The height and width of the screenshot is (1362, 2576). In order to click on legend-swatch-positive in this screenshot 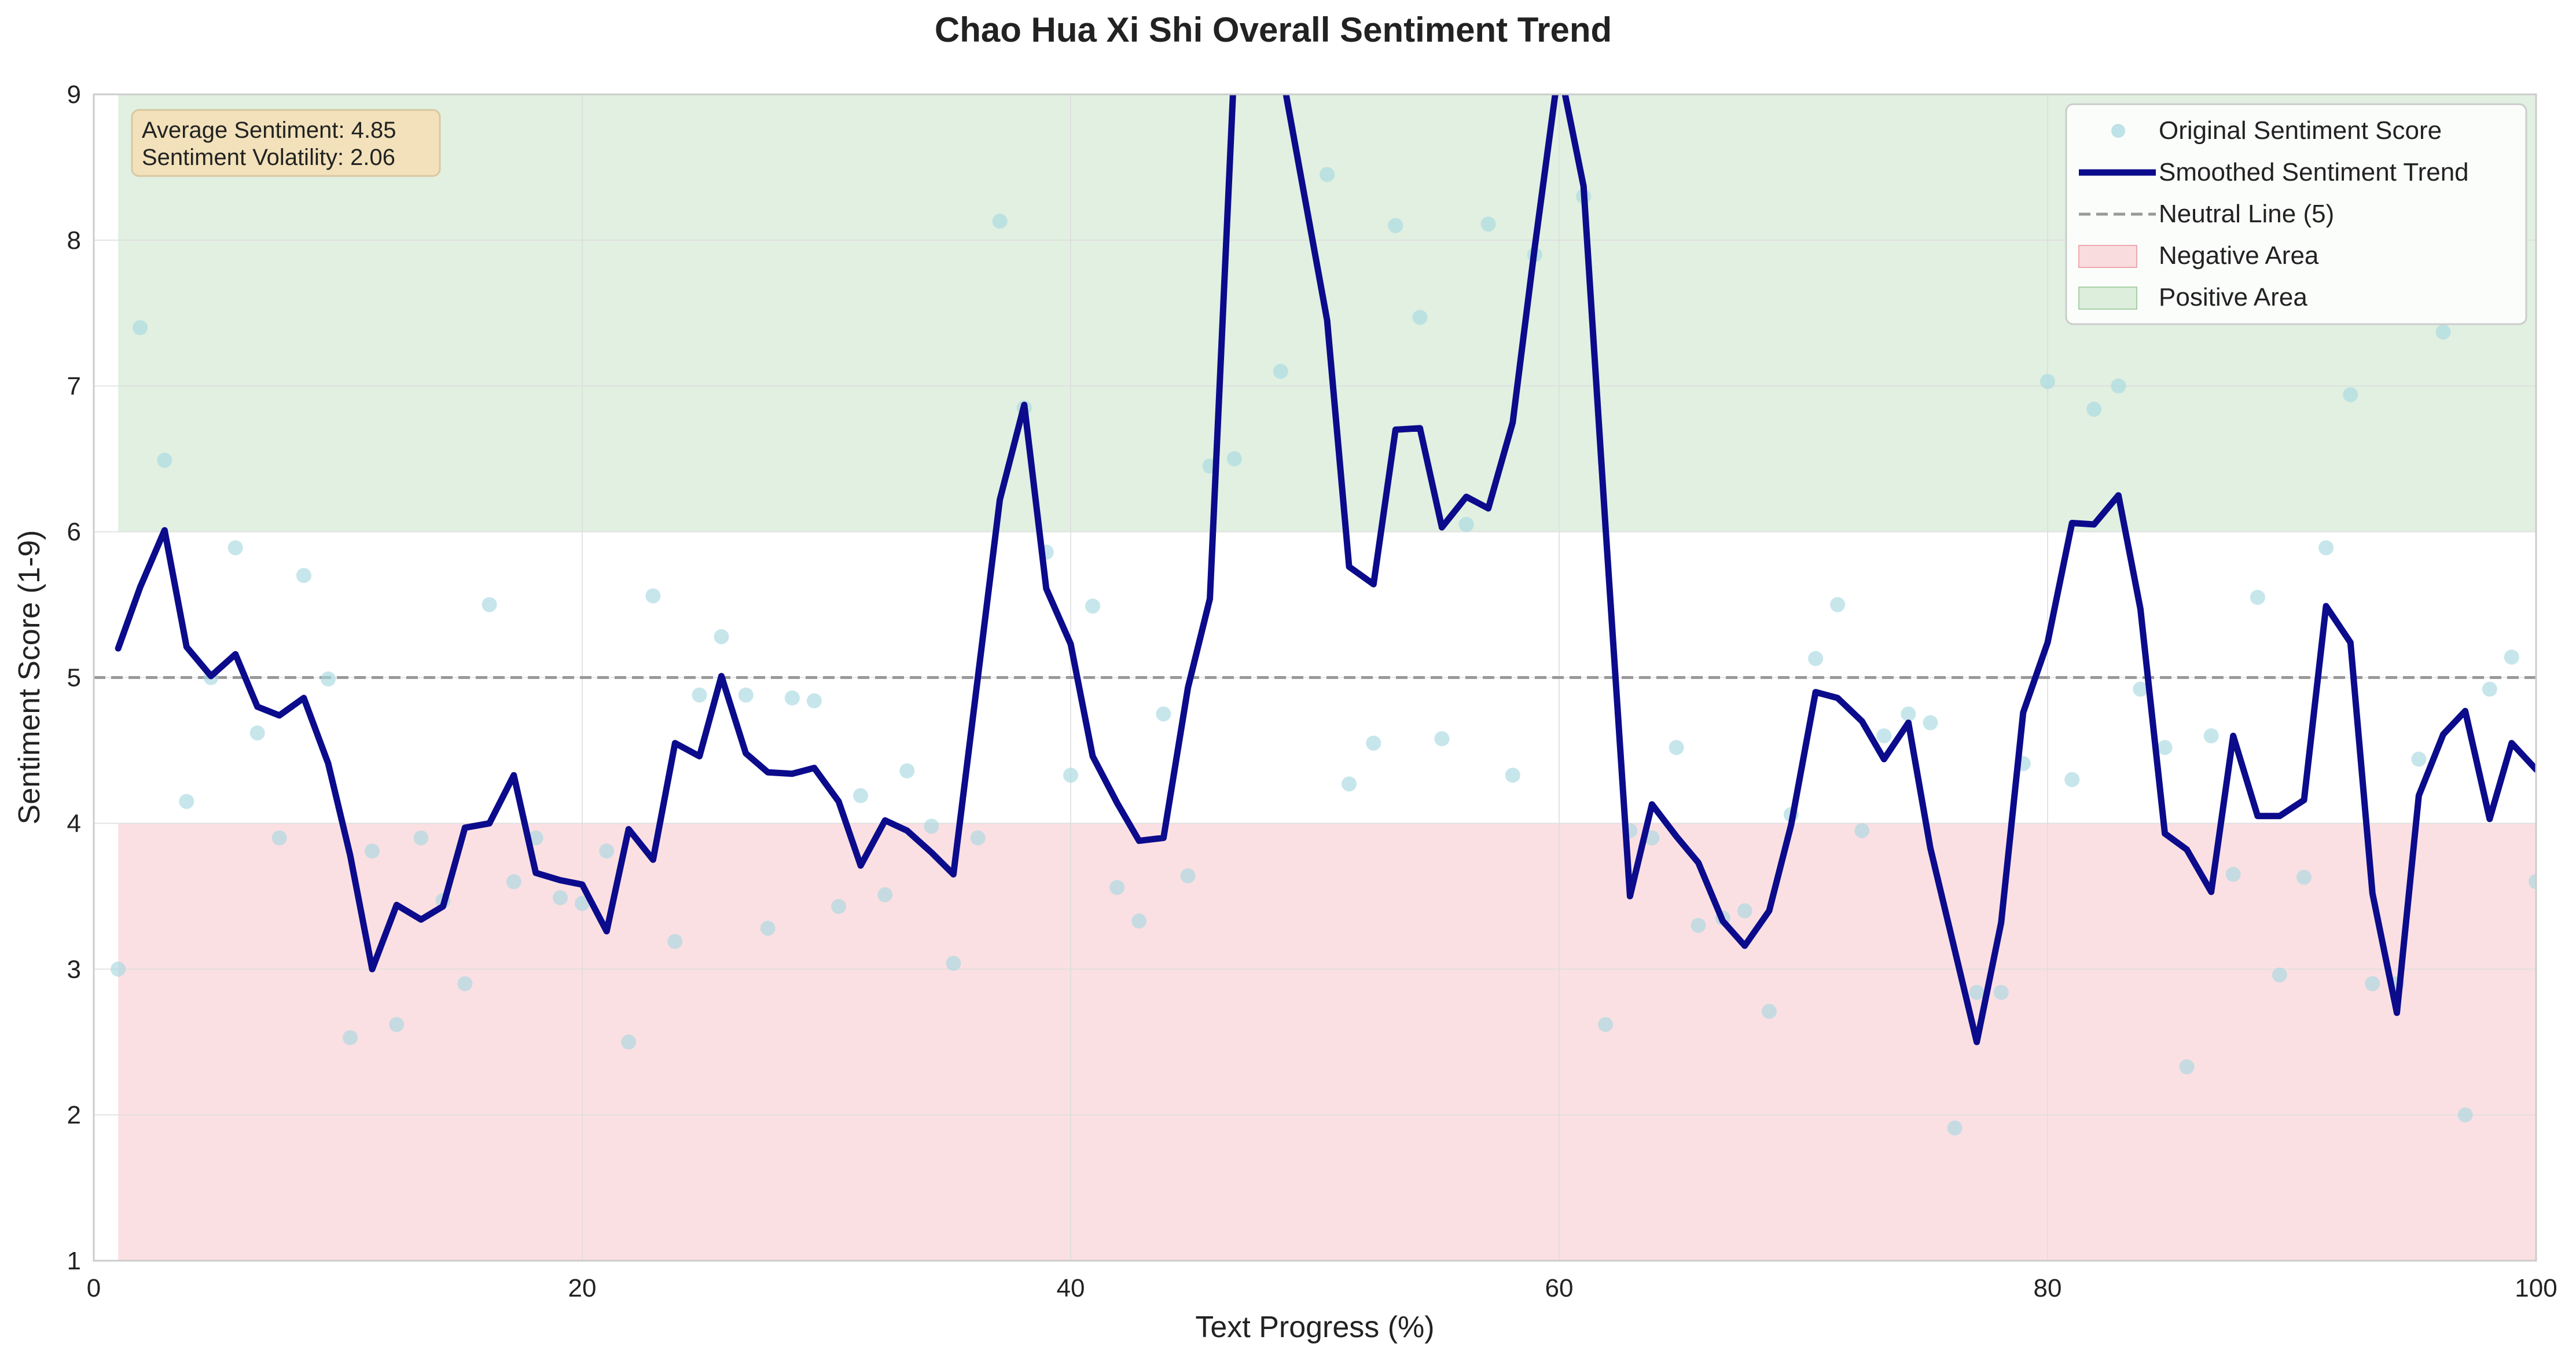, I will do `click(2107, 298)`.